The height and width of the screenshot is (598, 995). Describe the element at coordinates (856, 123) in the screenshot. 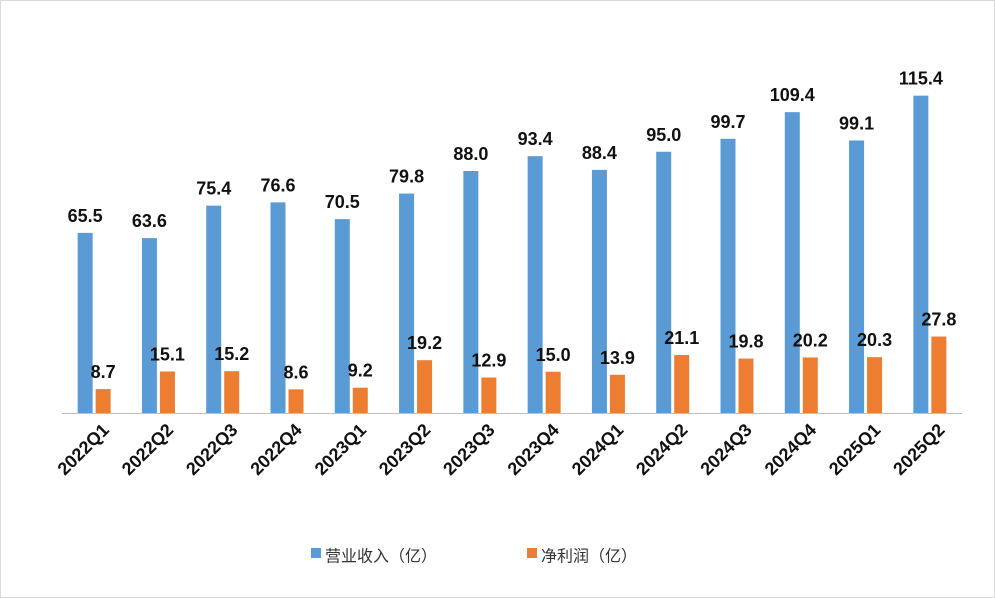

I see `data-label-revenue-2025Q1: 99.1` at that location.